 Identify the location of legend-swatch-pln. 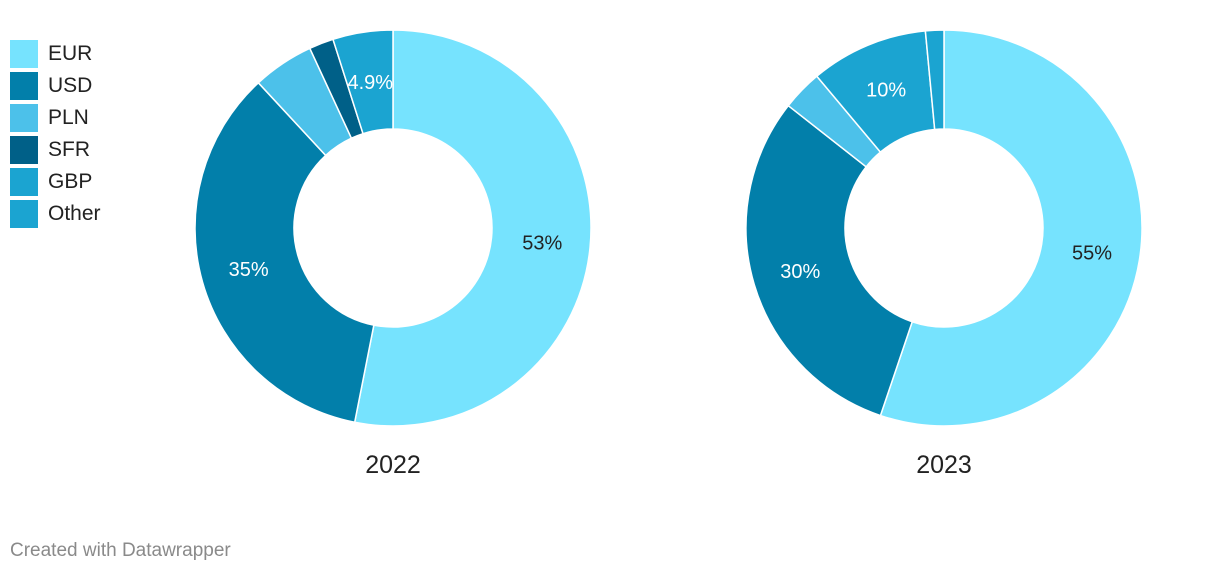
(24, 118).